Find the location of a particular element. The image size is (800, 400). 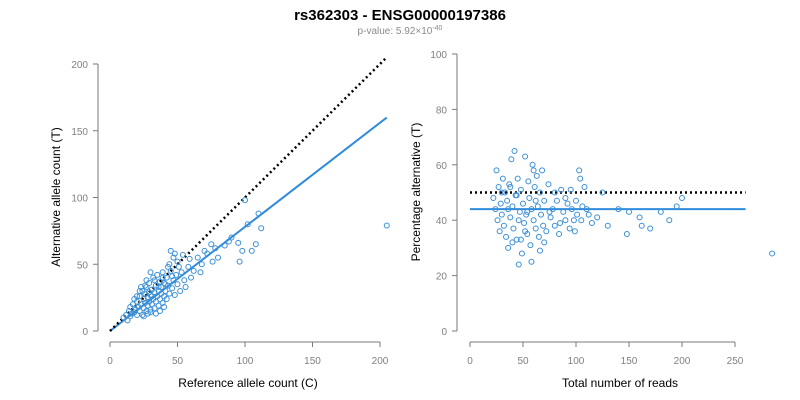

y-tick-label: 100 is located at coordinates (79, 199).